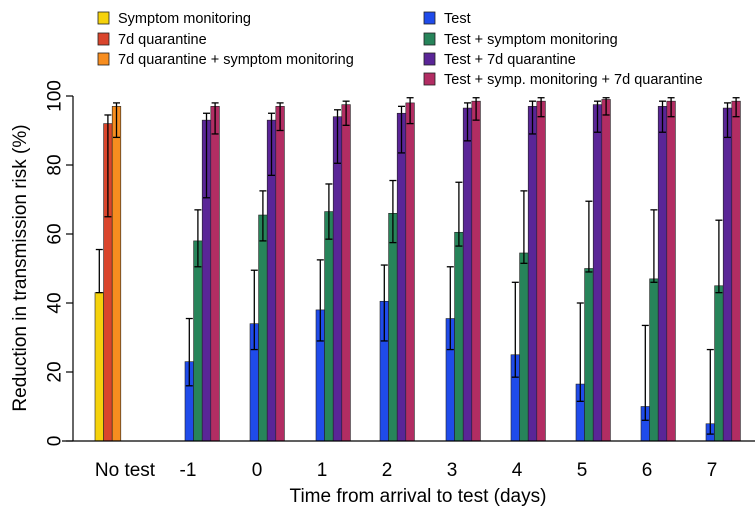 This screenshot has width=755, height=507. I want to click on legend-item-test-symptom-monitoring: Test + symptom monitoring, so click(520, 40).